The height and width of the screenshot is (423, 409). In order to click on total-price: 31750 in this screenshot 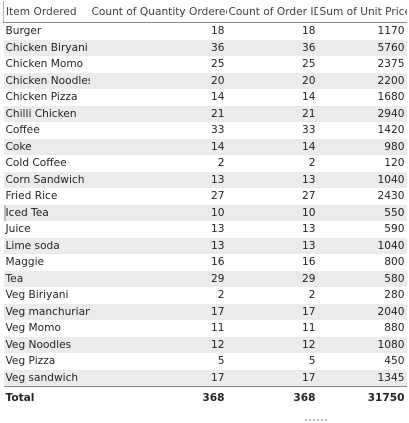, I will do `click(362, 397)`.